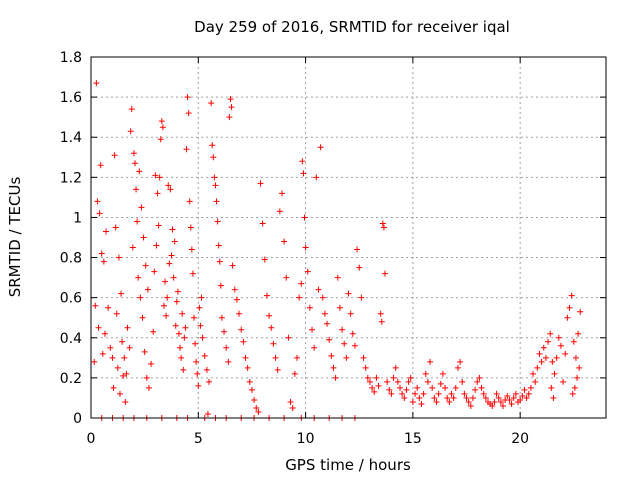 Image resolution: width=640 pixels, height=480 pixels. Describe the element at coordinates (77, 419) in the screenshot. I see `y-tick-label: 0` at that location.